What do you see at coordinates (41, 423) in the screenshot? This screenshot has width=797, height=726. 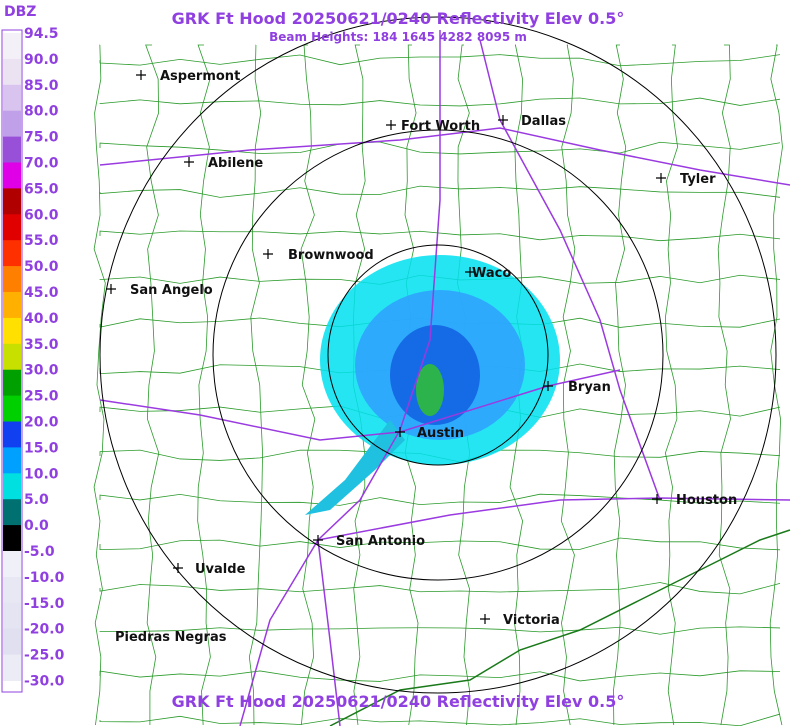 I see `legend-label: 20.0` at bounding box center [41, 423].